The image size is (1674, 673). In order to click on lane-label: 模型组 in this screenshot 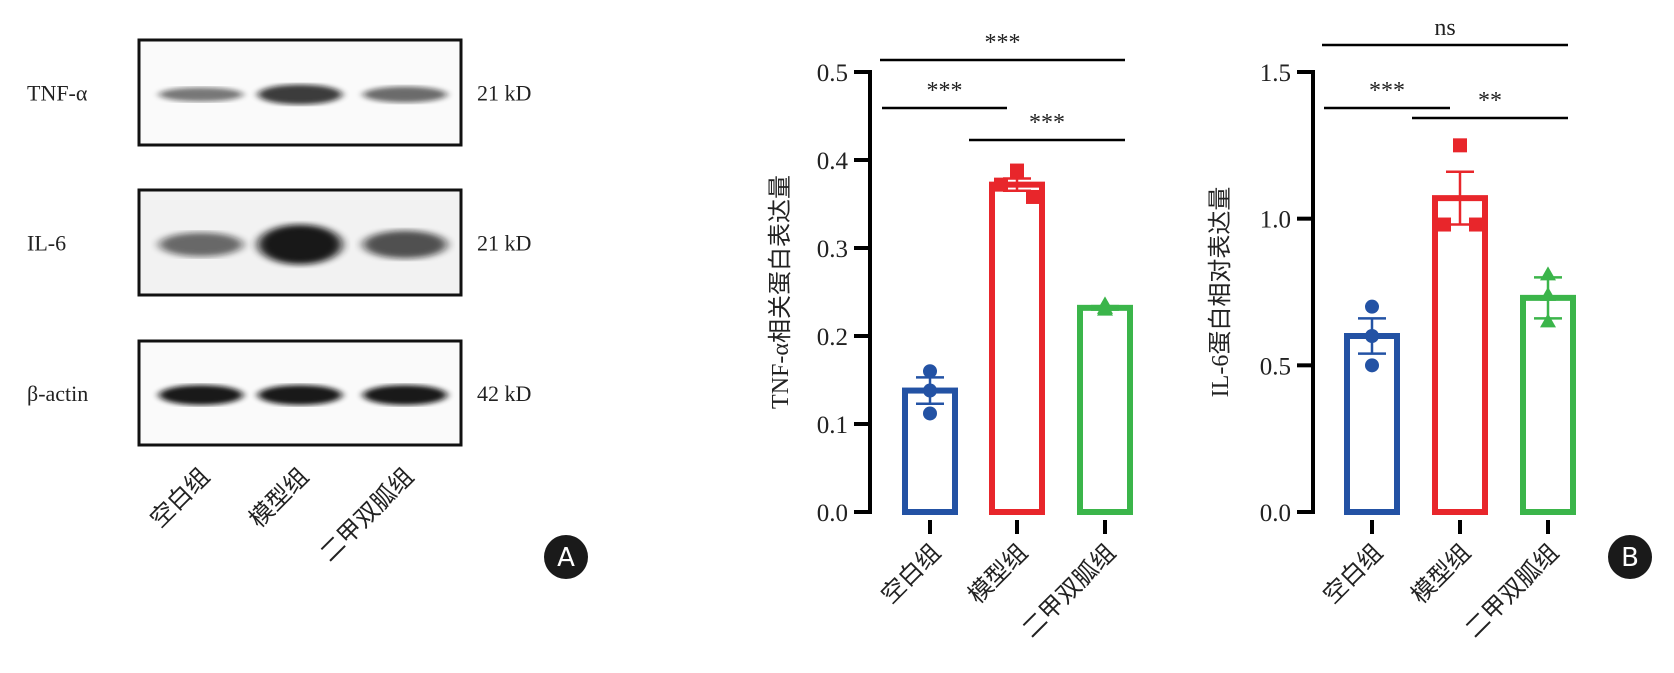, I will do `click(279, 497)`.